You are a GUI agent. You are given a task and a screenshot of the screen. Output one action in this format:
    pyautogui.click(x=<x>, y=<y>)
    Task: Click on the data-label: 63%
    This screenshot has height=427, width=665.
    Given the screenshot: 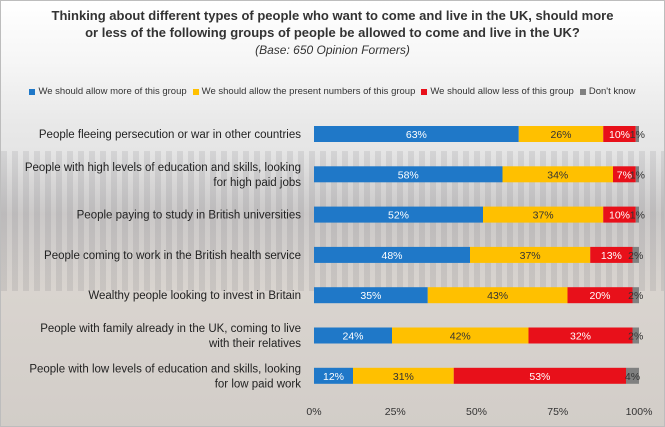 What is the action you would take?
    pyautogui.click(x=416, y=135)
    